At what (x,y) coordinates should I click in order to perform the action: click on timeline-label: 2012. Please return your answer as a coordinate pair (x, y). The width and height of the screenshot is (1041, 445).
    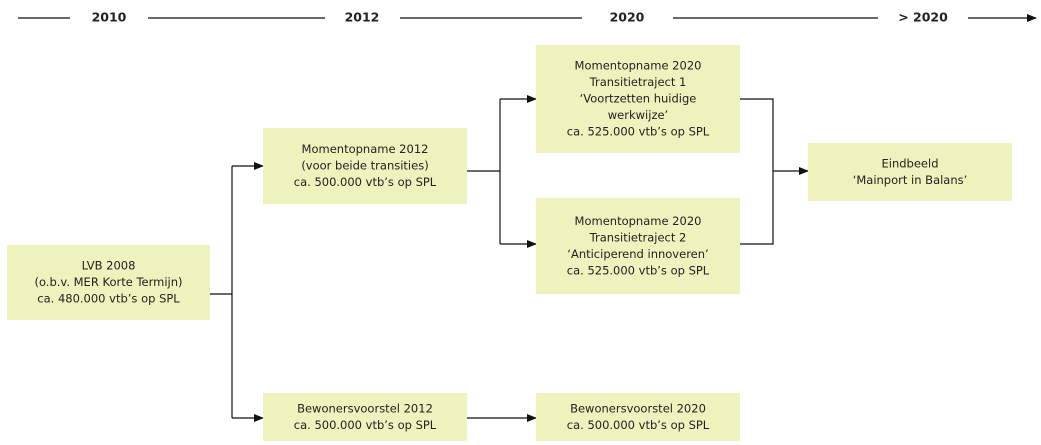
    Looking at the image, I should click on (362, 17).